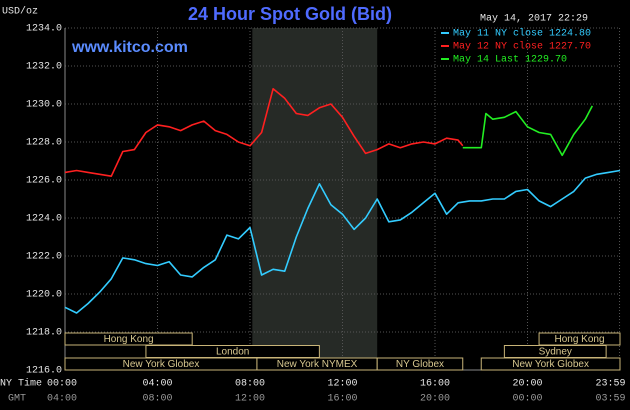  Describe the element at coordinates (17, 399) in the screenshot. I see `x2-row-label: GMT` at that location.